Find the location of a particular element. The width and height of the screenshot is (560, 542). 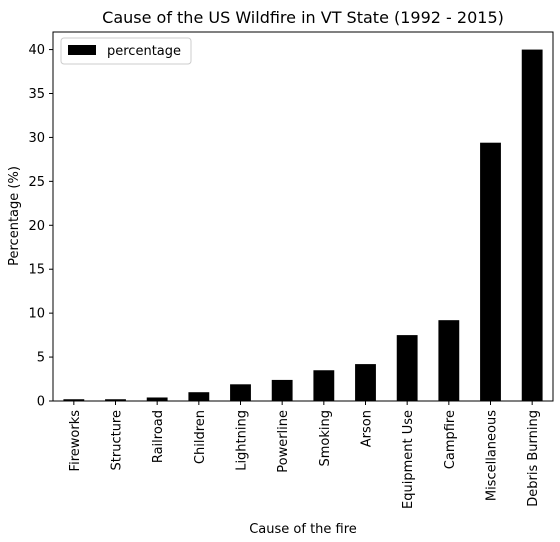

legend: percentage is located at coordinates (126, 51).